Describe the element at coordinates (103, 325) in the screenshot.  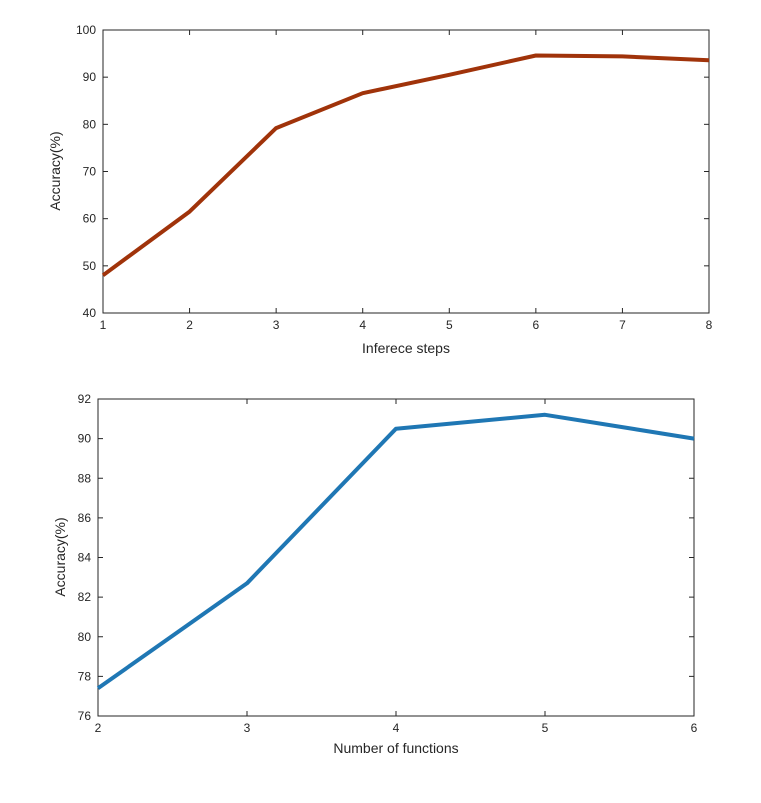
I see `x-tick-label: 1` at that location.